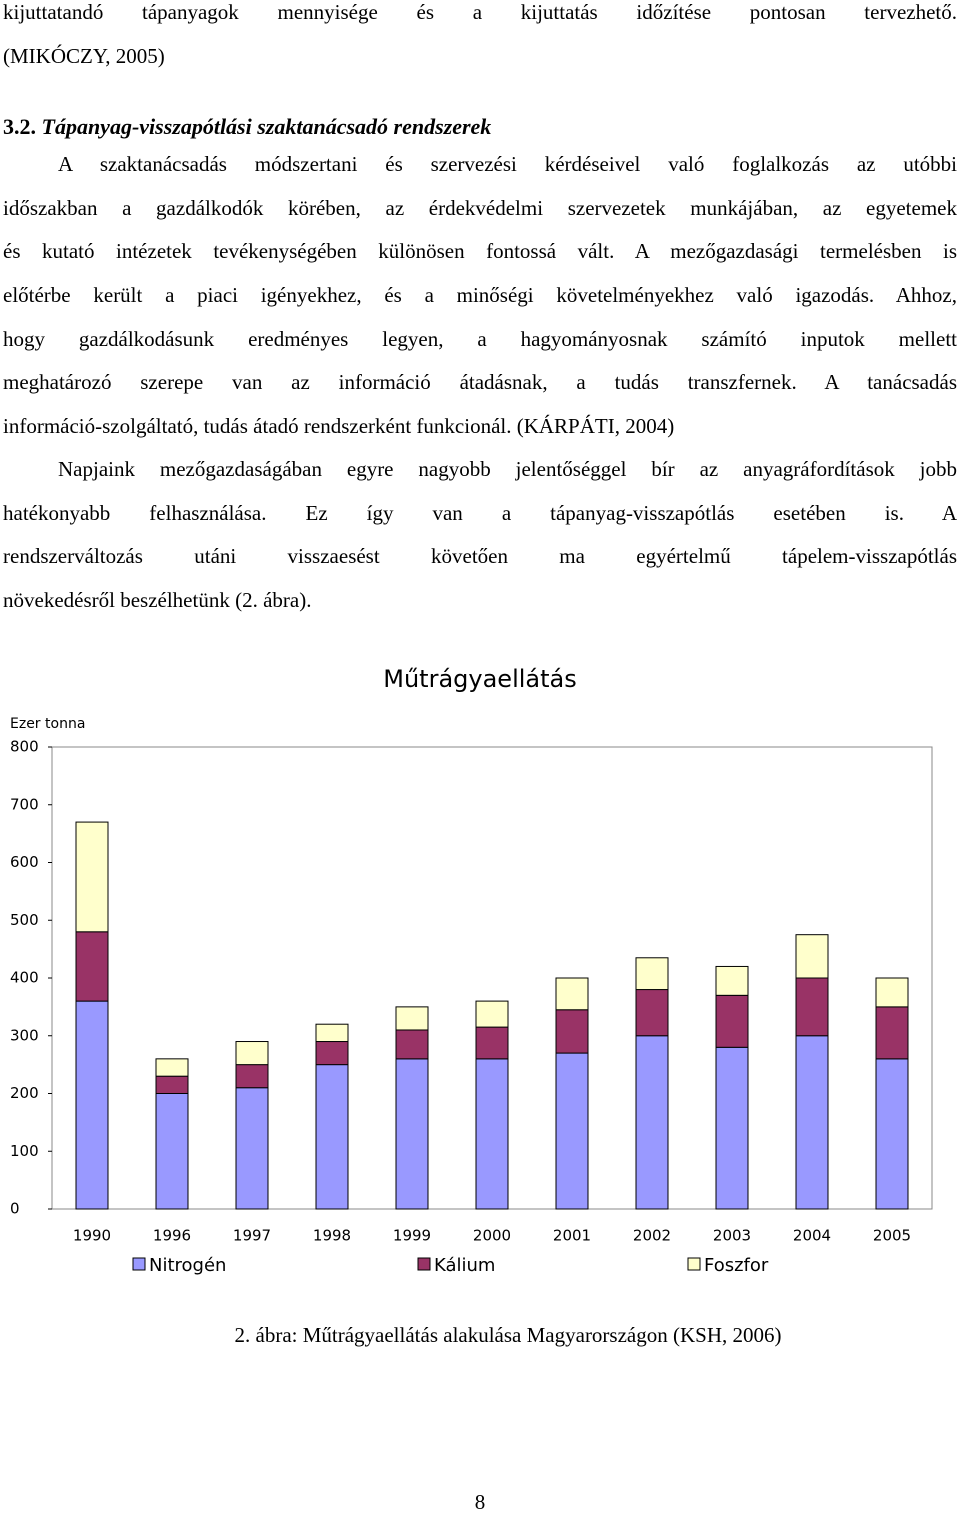 Image resolution: width=960 pixels, height=1515 pixels. I want to click on x-tick-label: 1997, so click(252, 1236).